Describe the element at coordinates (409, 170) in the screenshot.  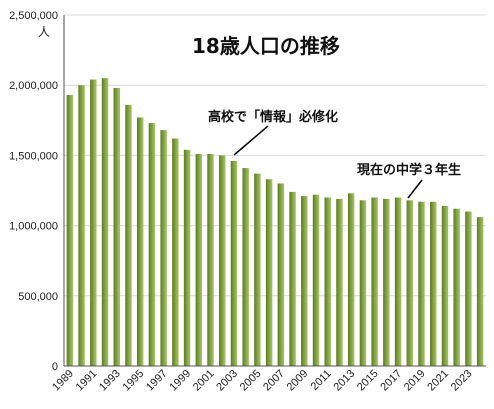
I see `annotation-chugaku-label: 現在の中学３年生` at that location.